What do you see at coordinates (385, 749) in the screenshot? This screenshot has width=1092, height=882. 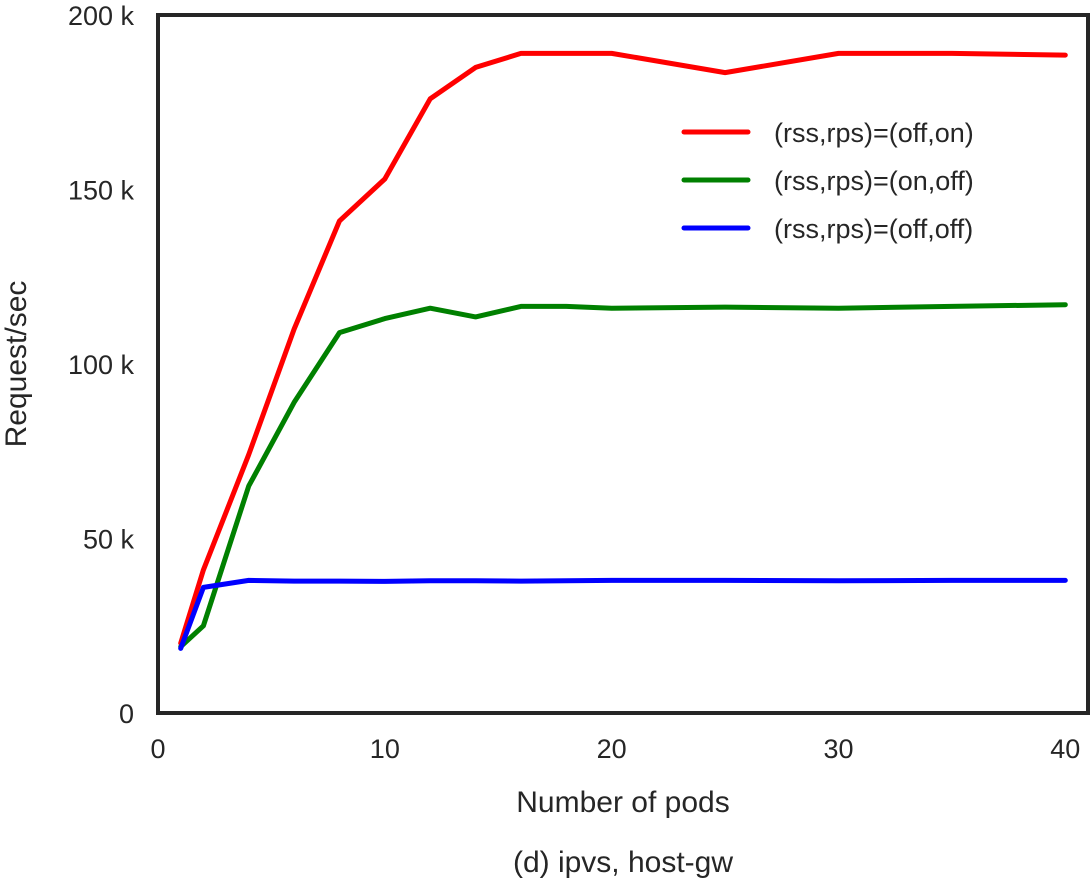 I see `x-tick-label: 10` at bounding box center [385, 749].